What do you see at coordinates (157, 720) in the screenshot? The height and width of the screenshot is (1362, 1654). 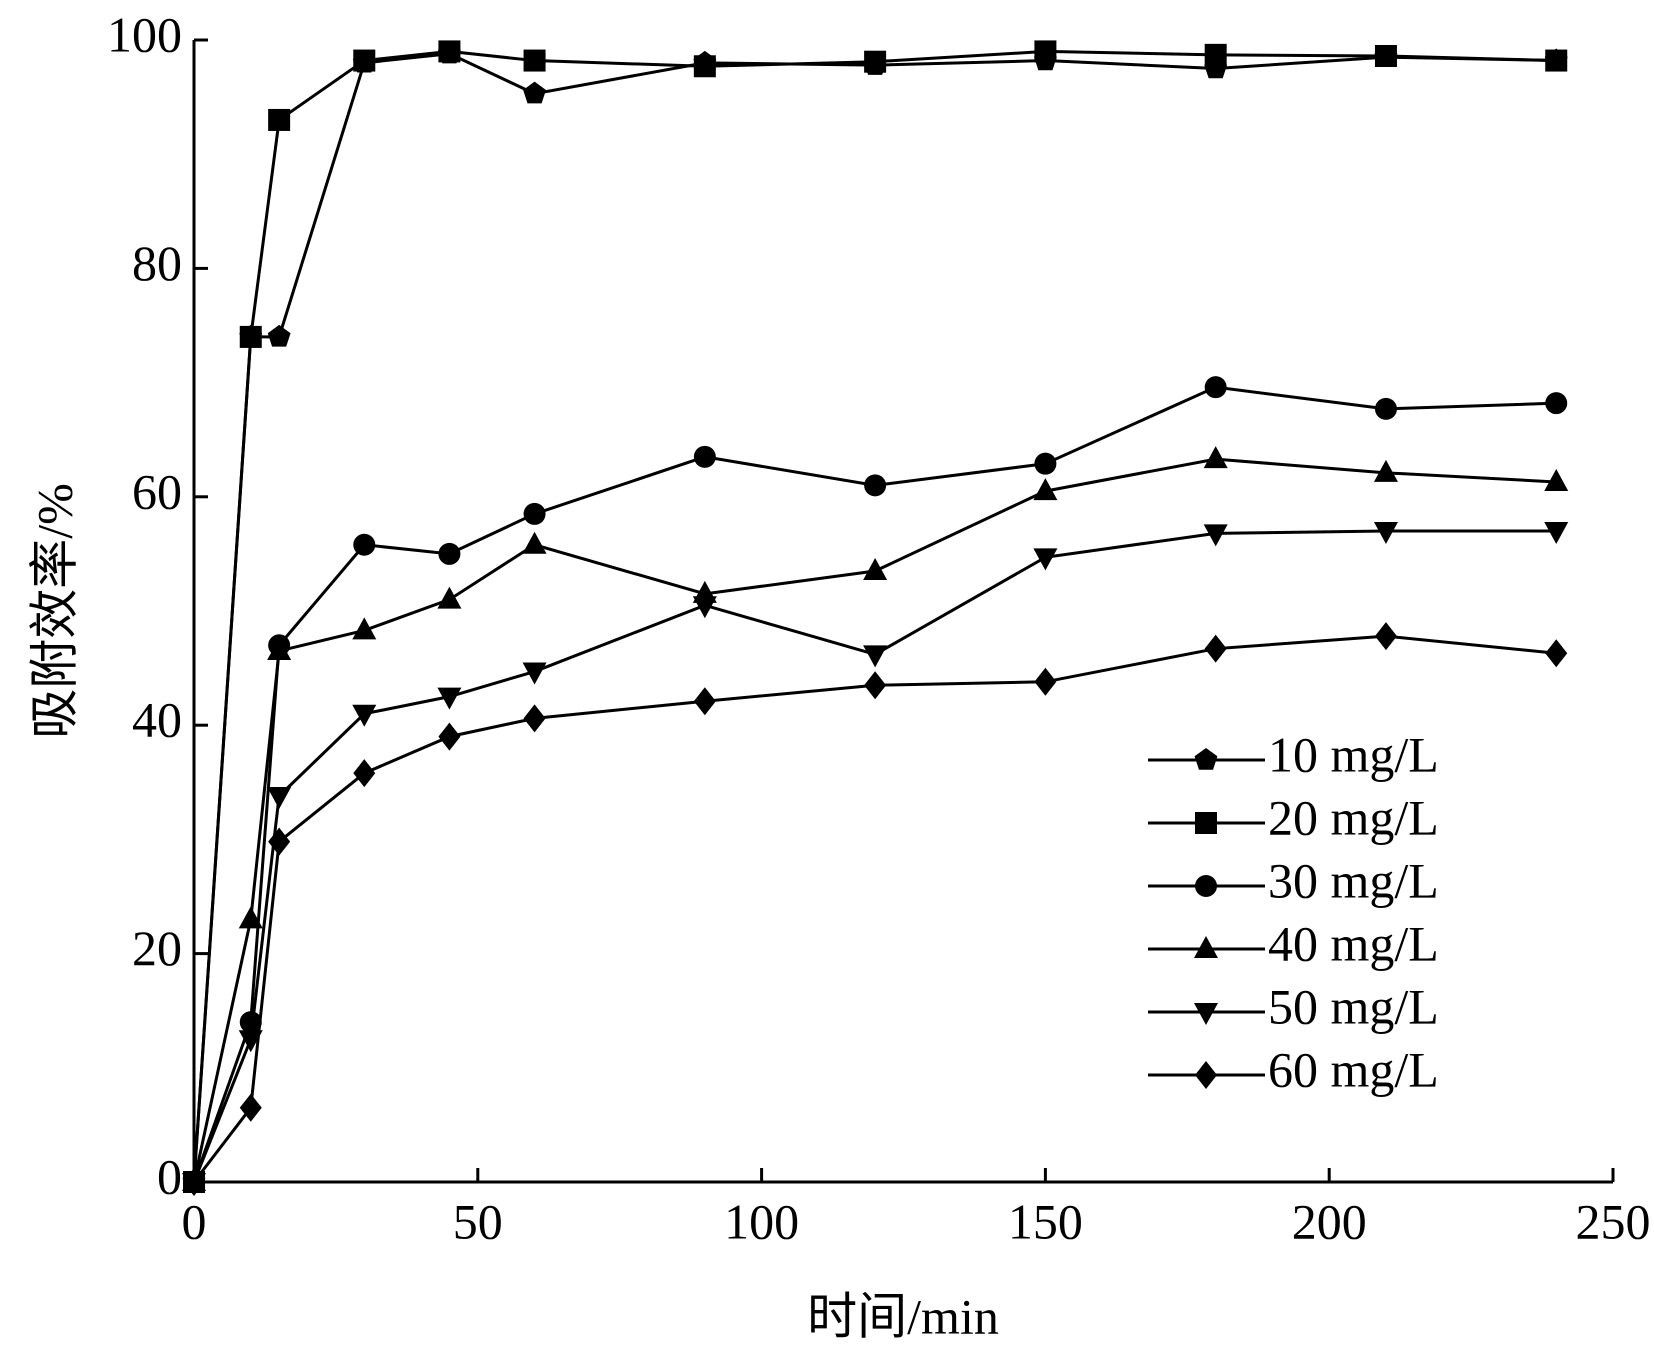 I see `y-tick-label: 40` at bounding box center [157, 720].